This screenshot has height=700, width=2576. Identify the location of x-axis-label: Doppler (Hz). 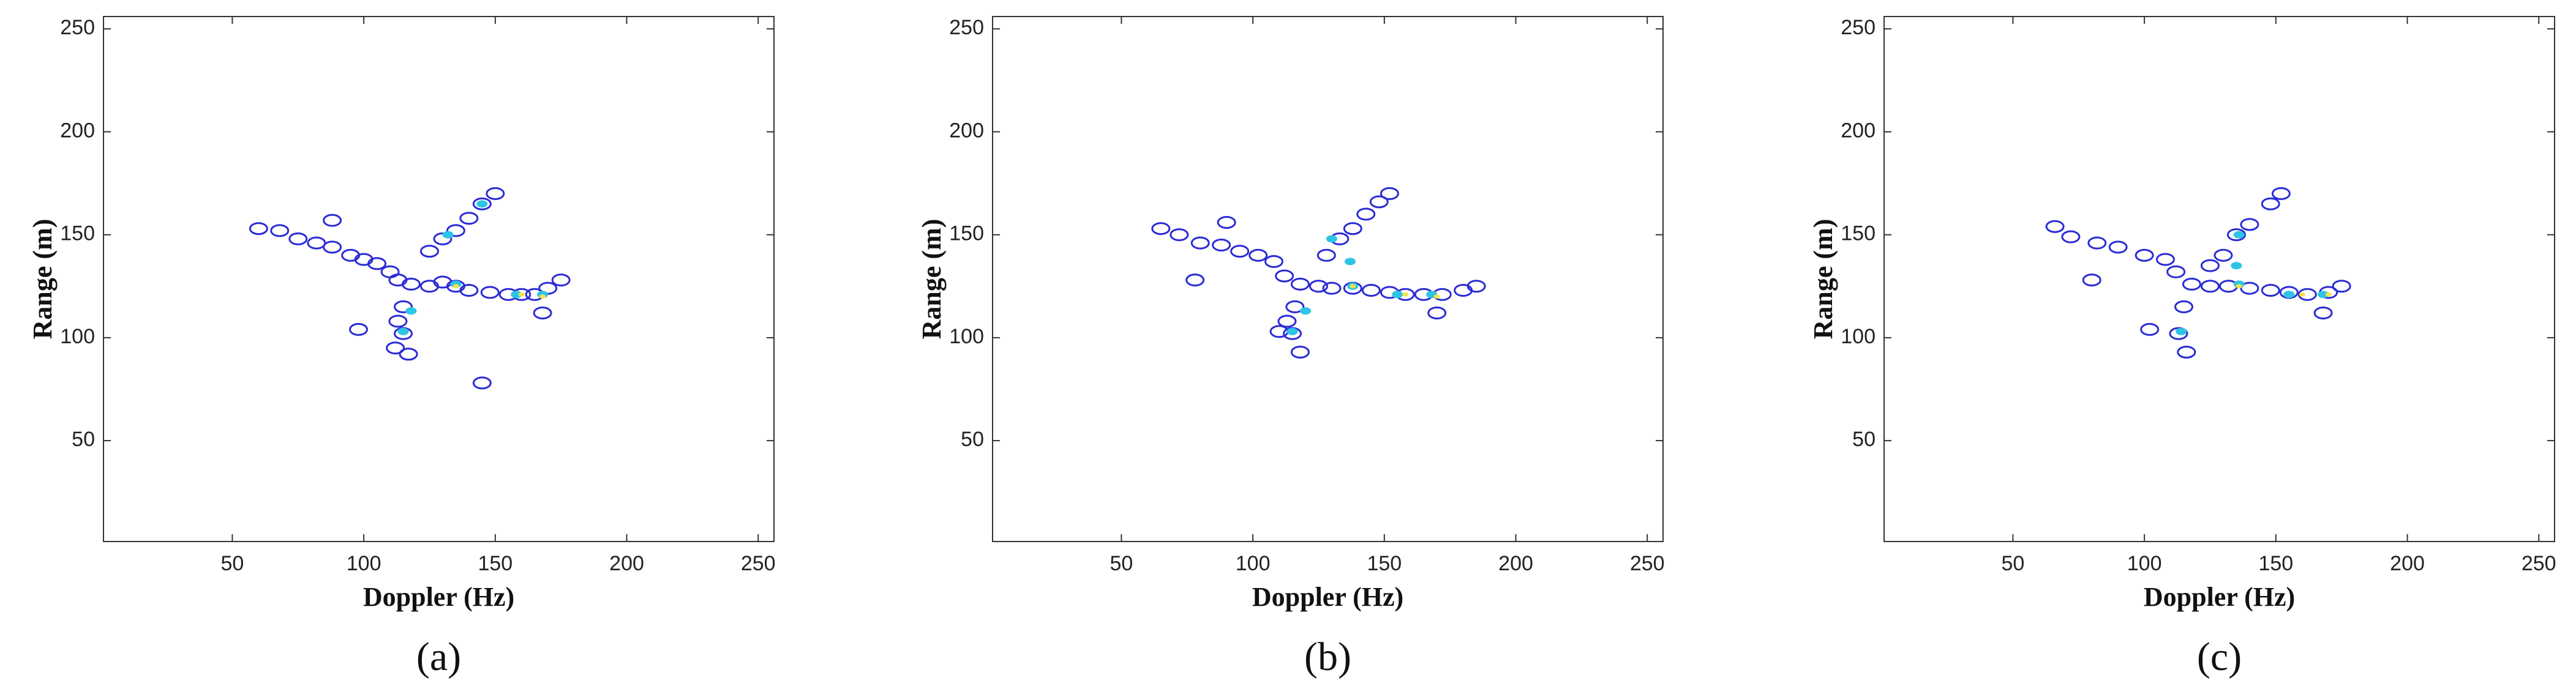
(438, 597).